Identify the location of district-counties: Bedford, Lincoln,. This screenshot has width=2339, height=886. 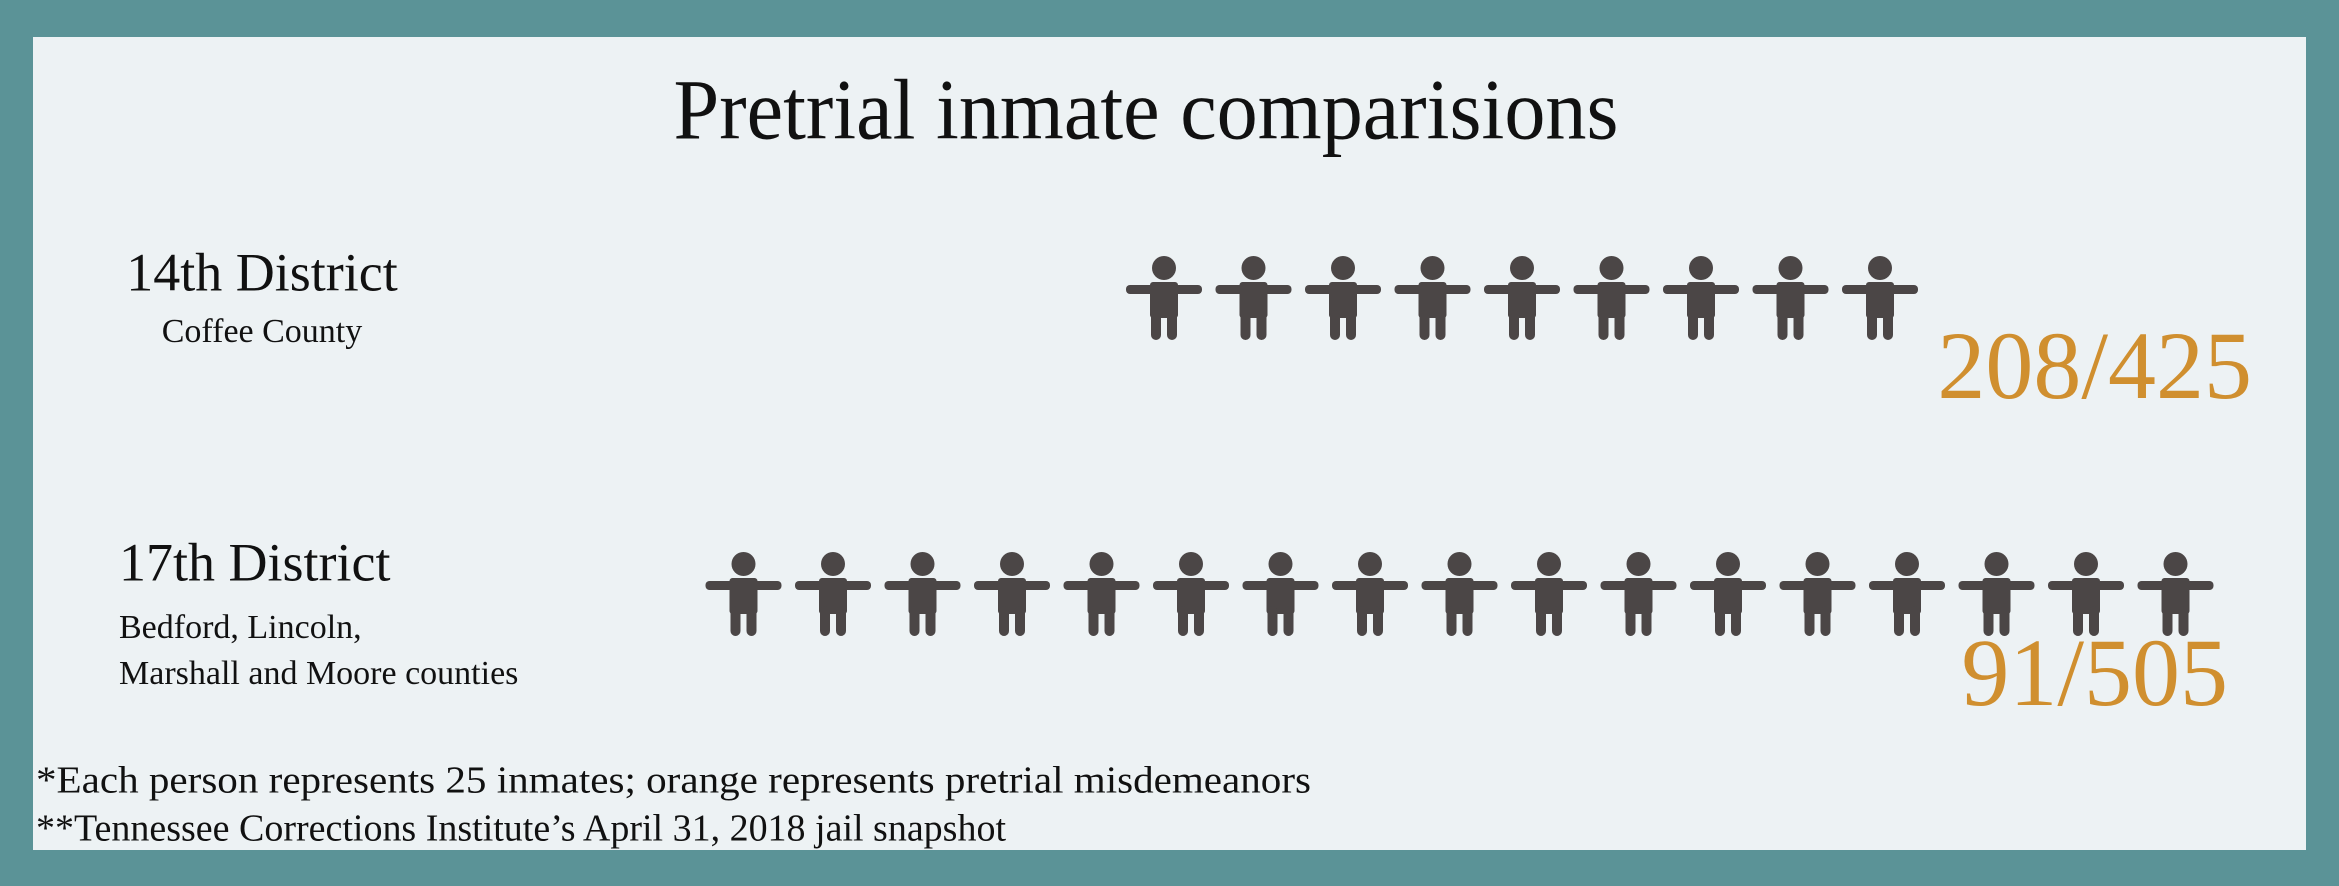
(240, 627).